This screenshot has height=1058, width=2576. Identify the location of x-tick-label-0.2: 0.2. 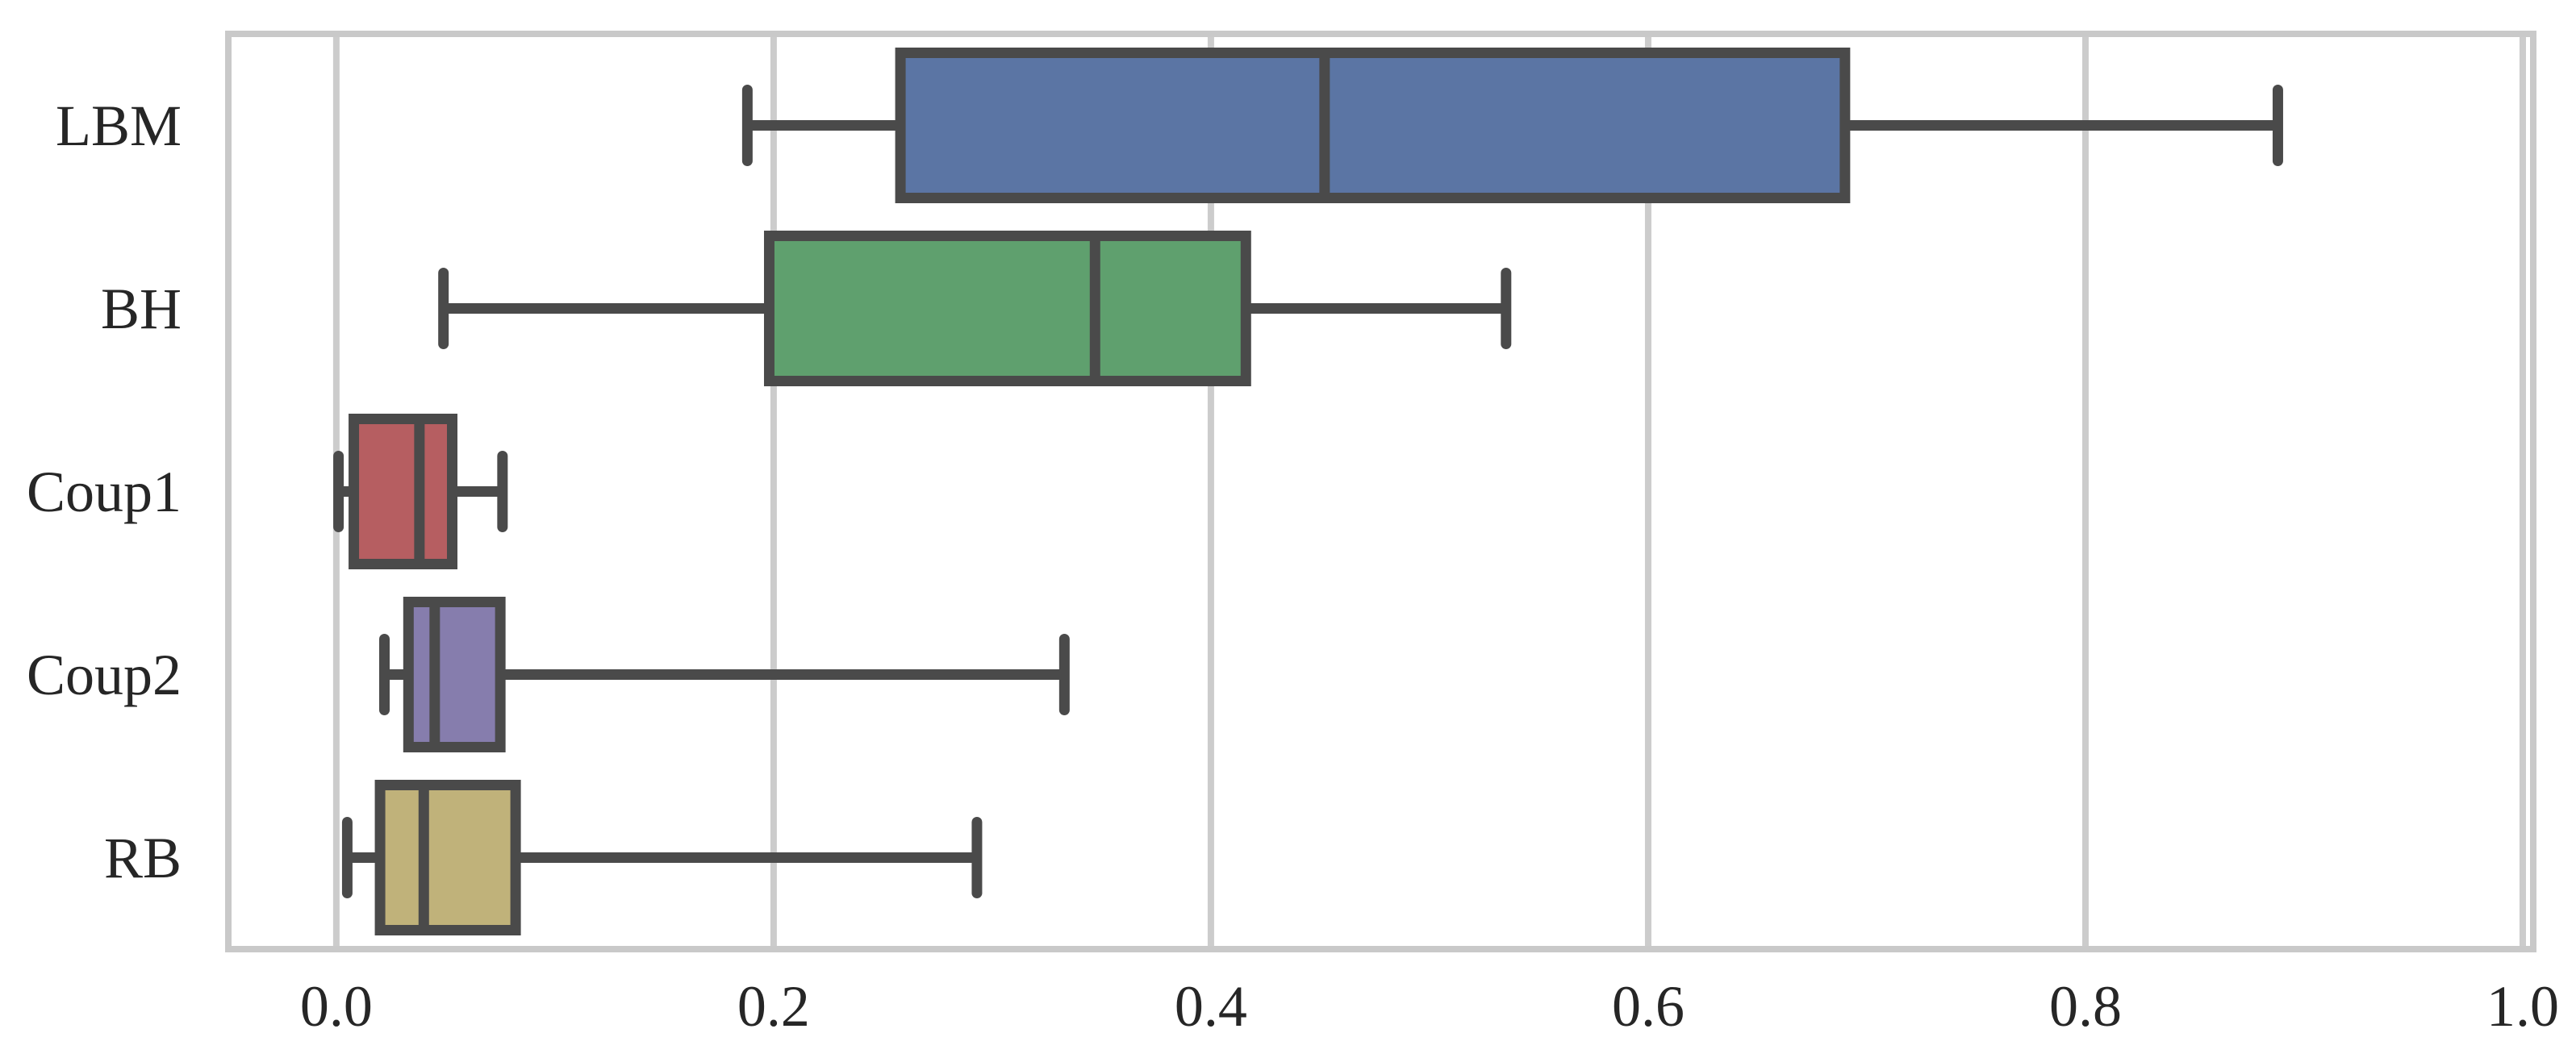
(773, 1007).